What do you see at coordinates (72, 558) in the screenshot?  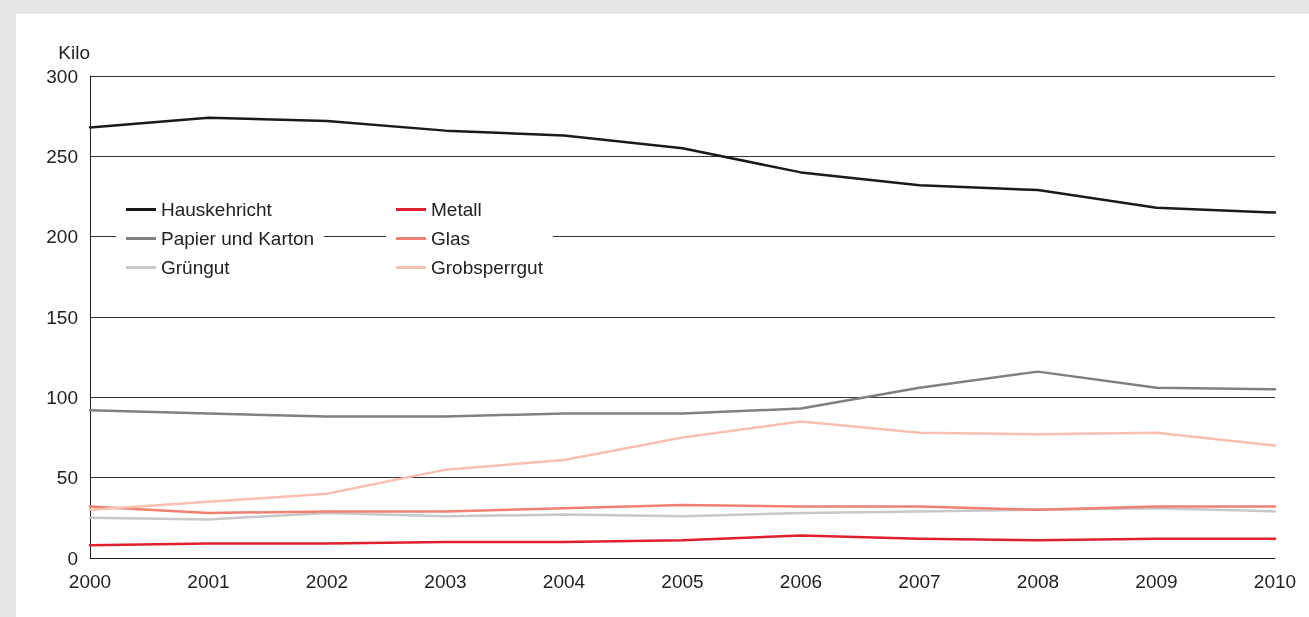 I see `y-tick-label: 0` at bounding box center [72, 558].